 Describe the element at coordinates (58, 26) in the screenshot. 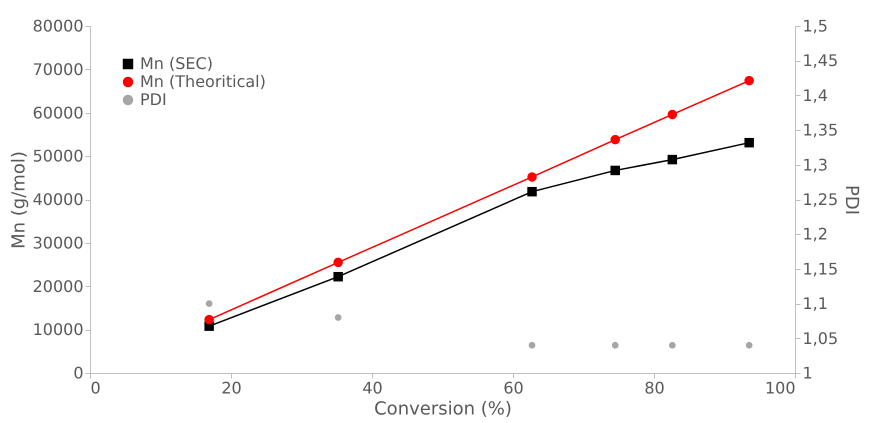

I see `y-tick-label: 80000` at that location.